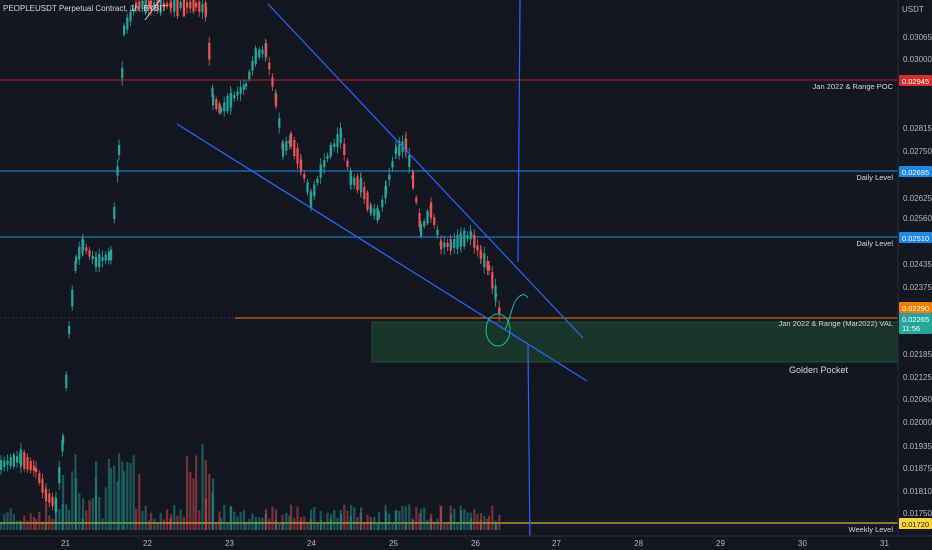 The width and height of the screenshot is (932, 550). What do you see at coordinates (529, 447) in the screenshot?
I see `vertical-marker-lower` at bounding box center [529, 447].